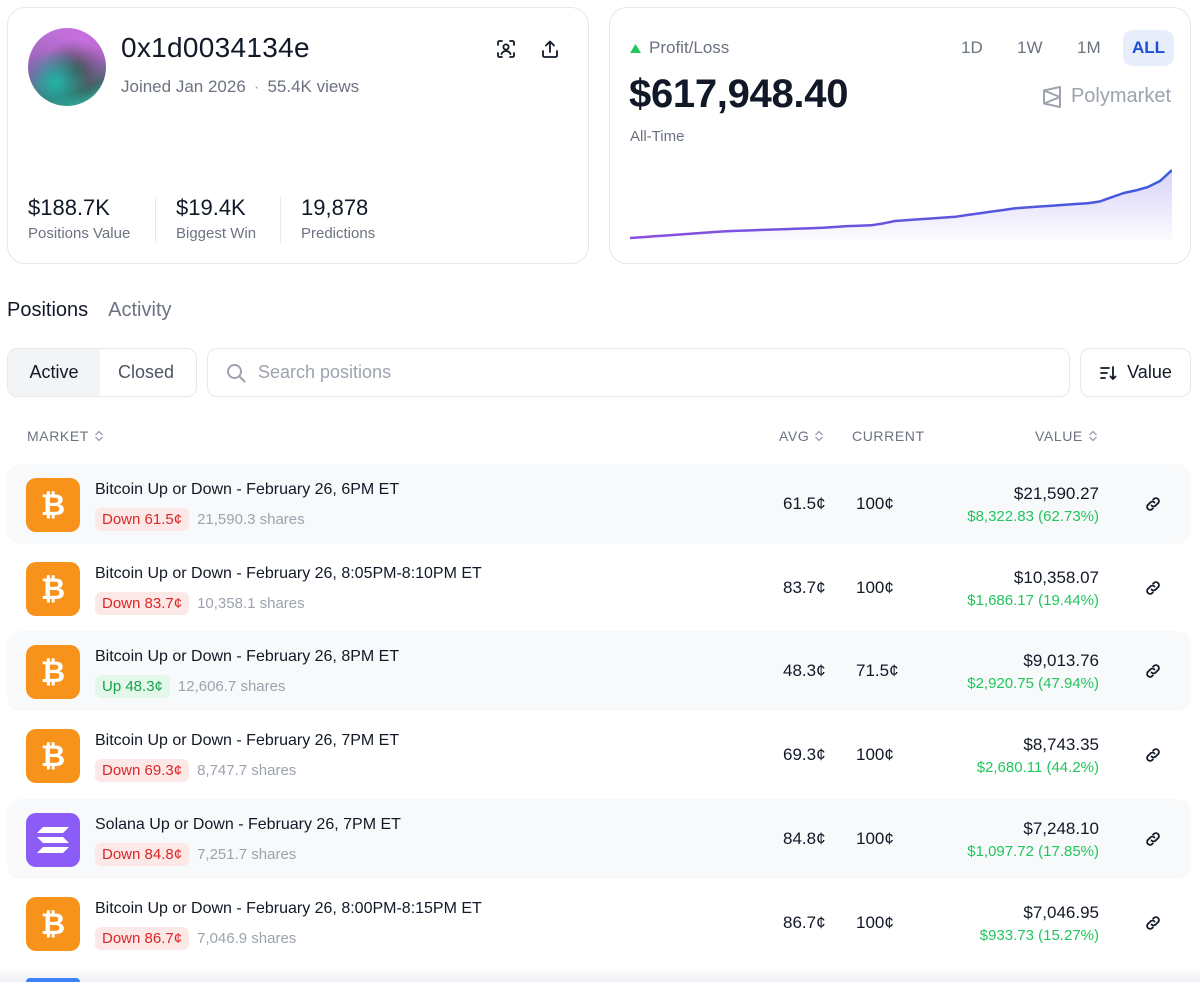 The width and height of the screenshot is (1200, 982). What do you see at coordinates (1033, 851) in the screenshot?
I see `value-gain: $1,097.72 (17.85%)` at bounding box center [1033, 851].